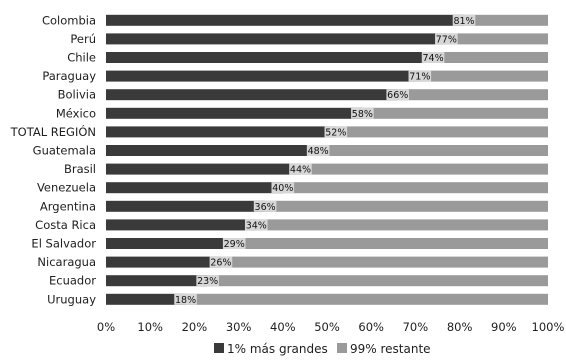 Image resolution: width=566 pixels, height=361 pixels. I want to click on data-label-mexico: 58%, so click(362, 114).